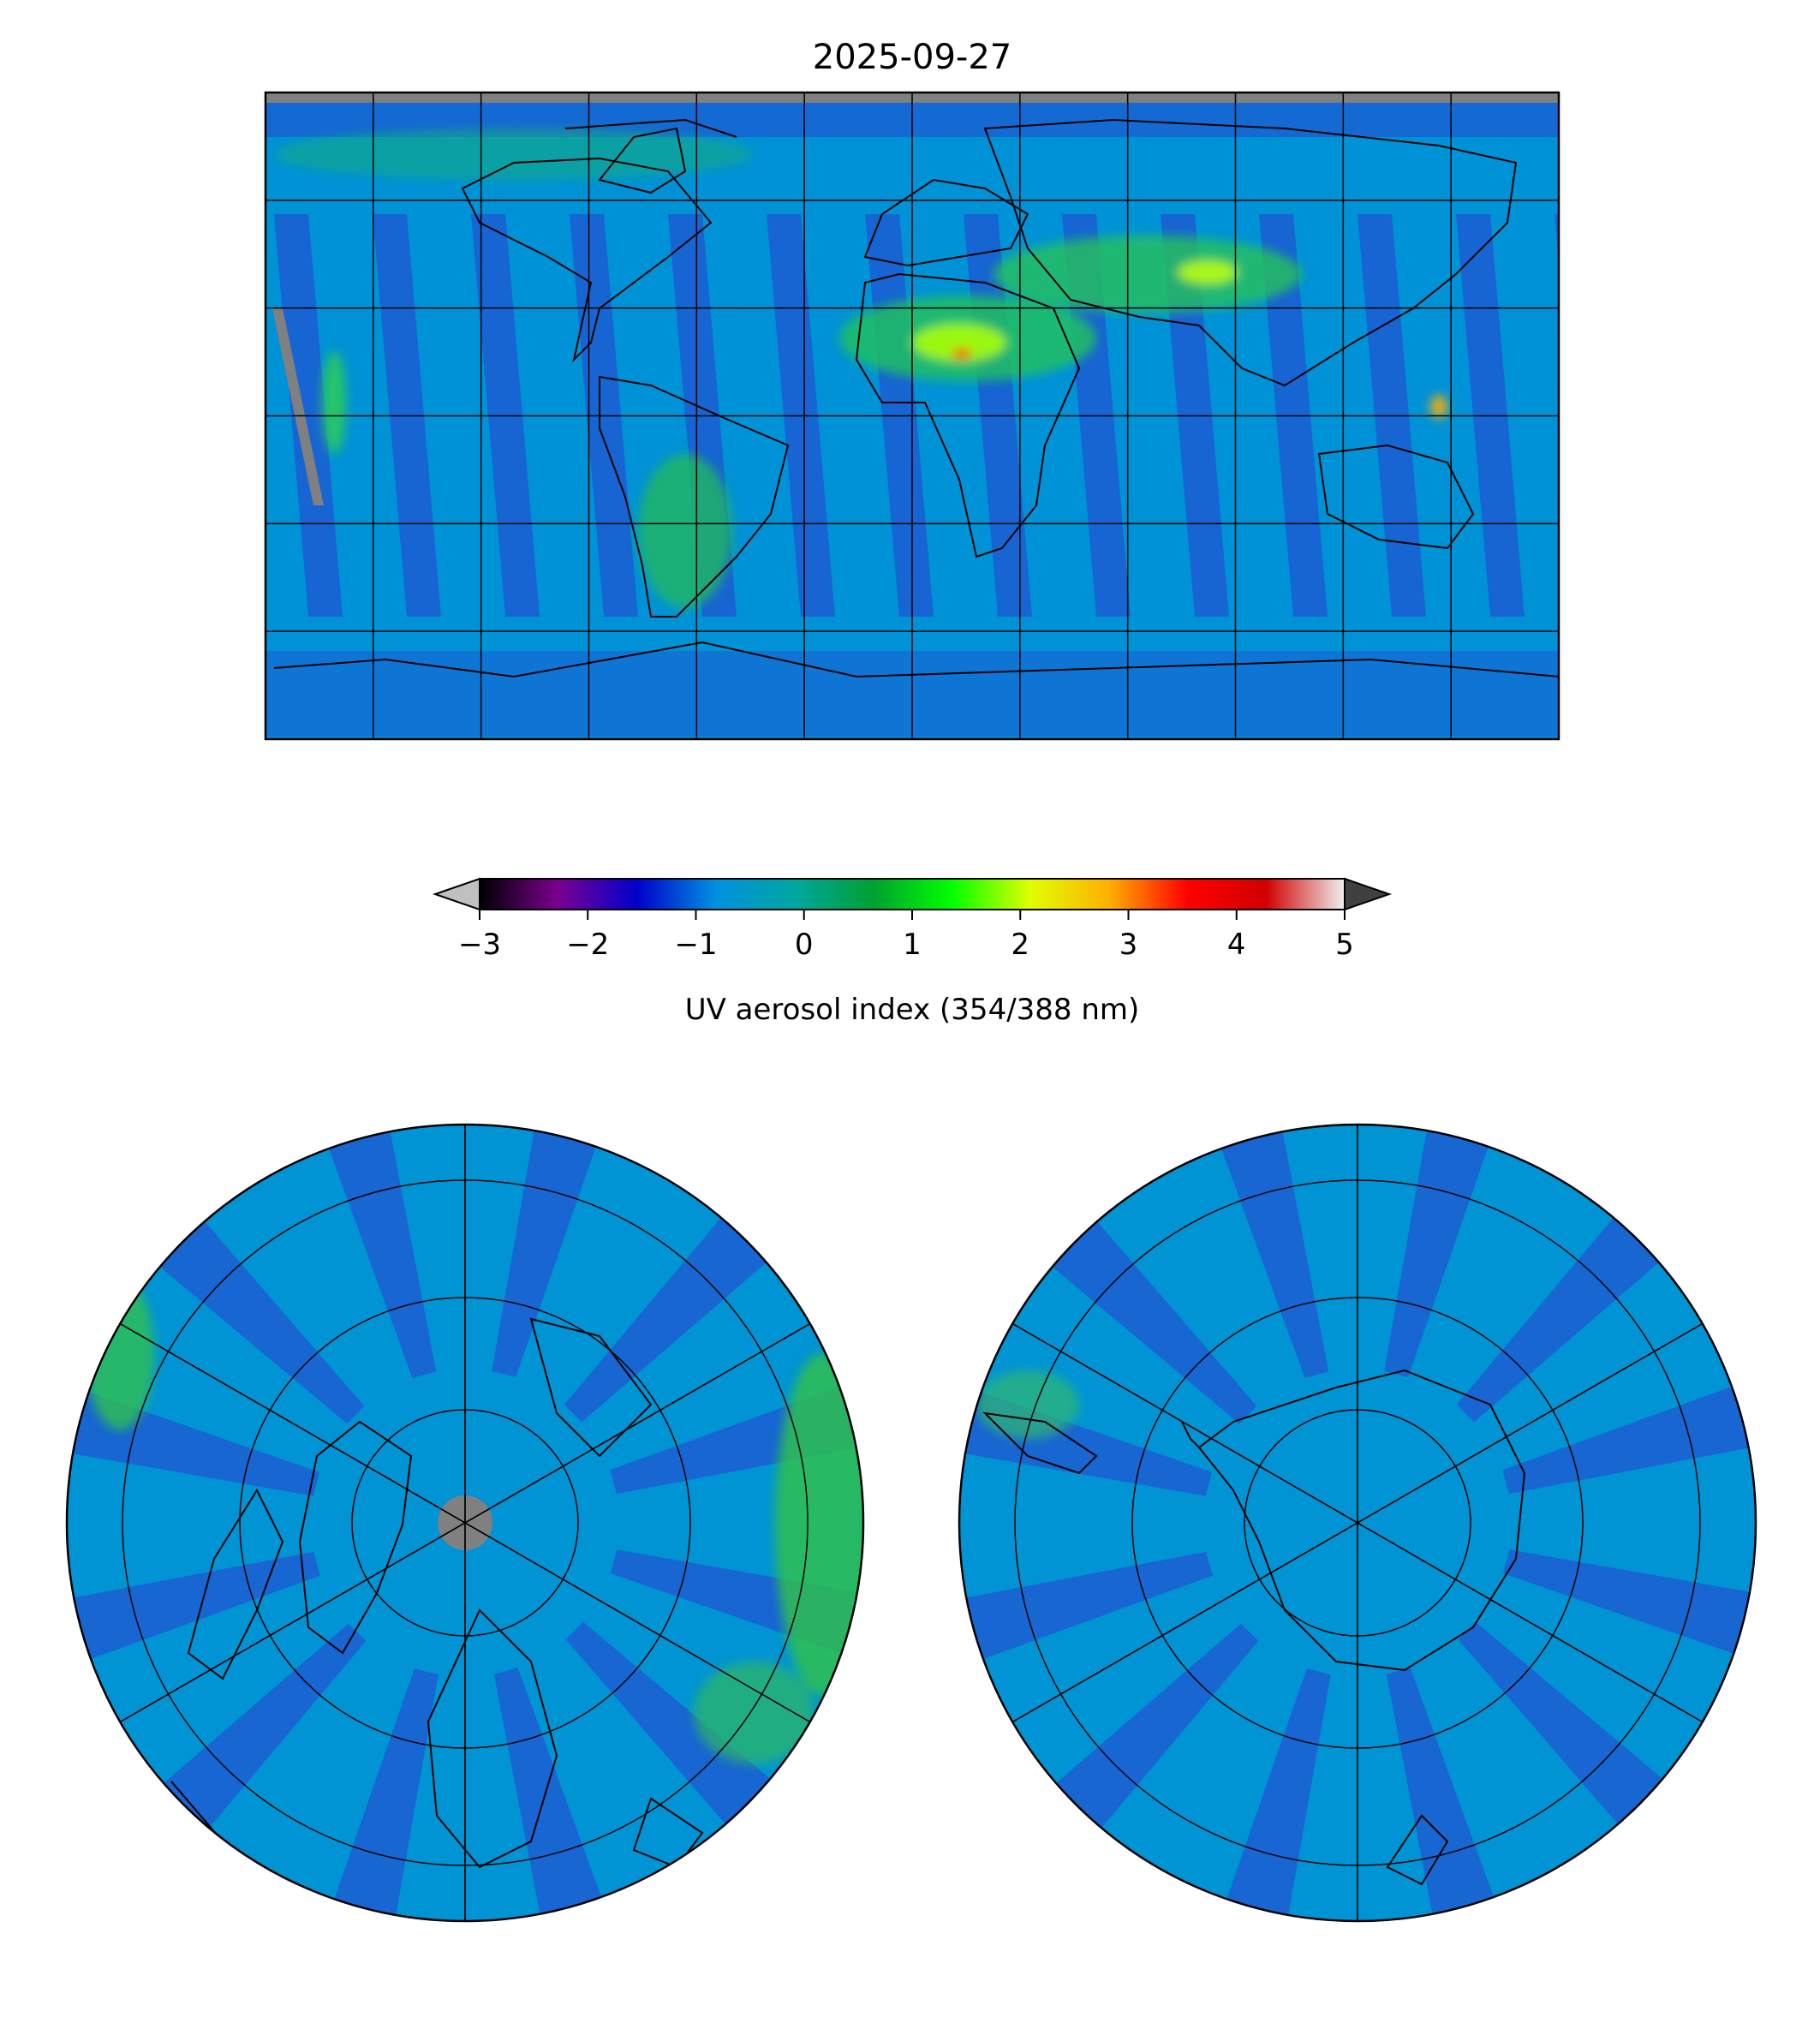 The width and height of the screenshot is (1820, 2023). What do you see at coordinates (695, 945) in the screenshot?
I see `colorbar-tick-label: −1` at bounding box center [695, 945].